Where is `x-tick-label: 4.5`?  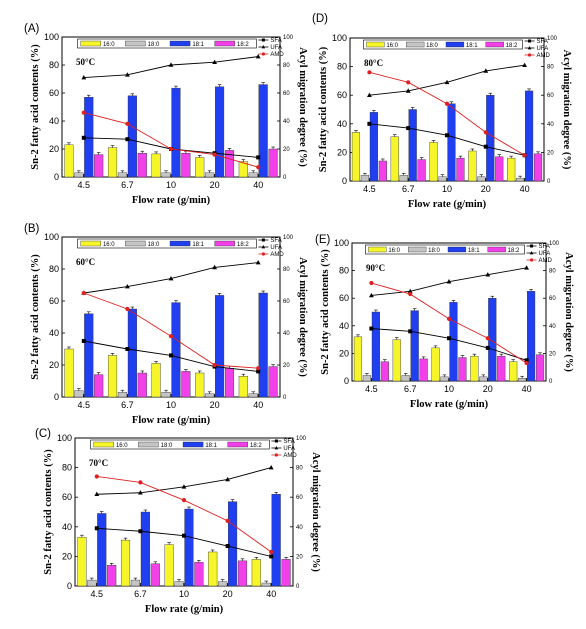
x-tick-label: 4.5 is located at coordinates (97, 594).